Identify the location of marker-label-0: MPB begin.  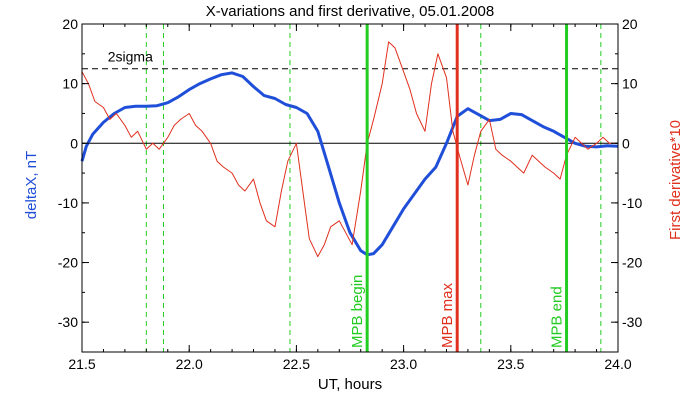
(357, 311).